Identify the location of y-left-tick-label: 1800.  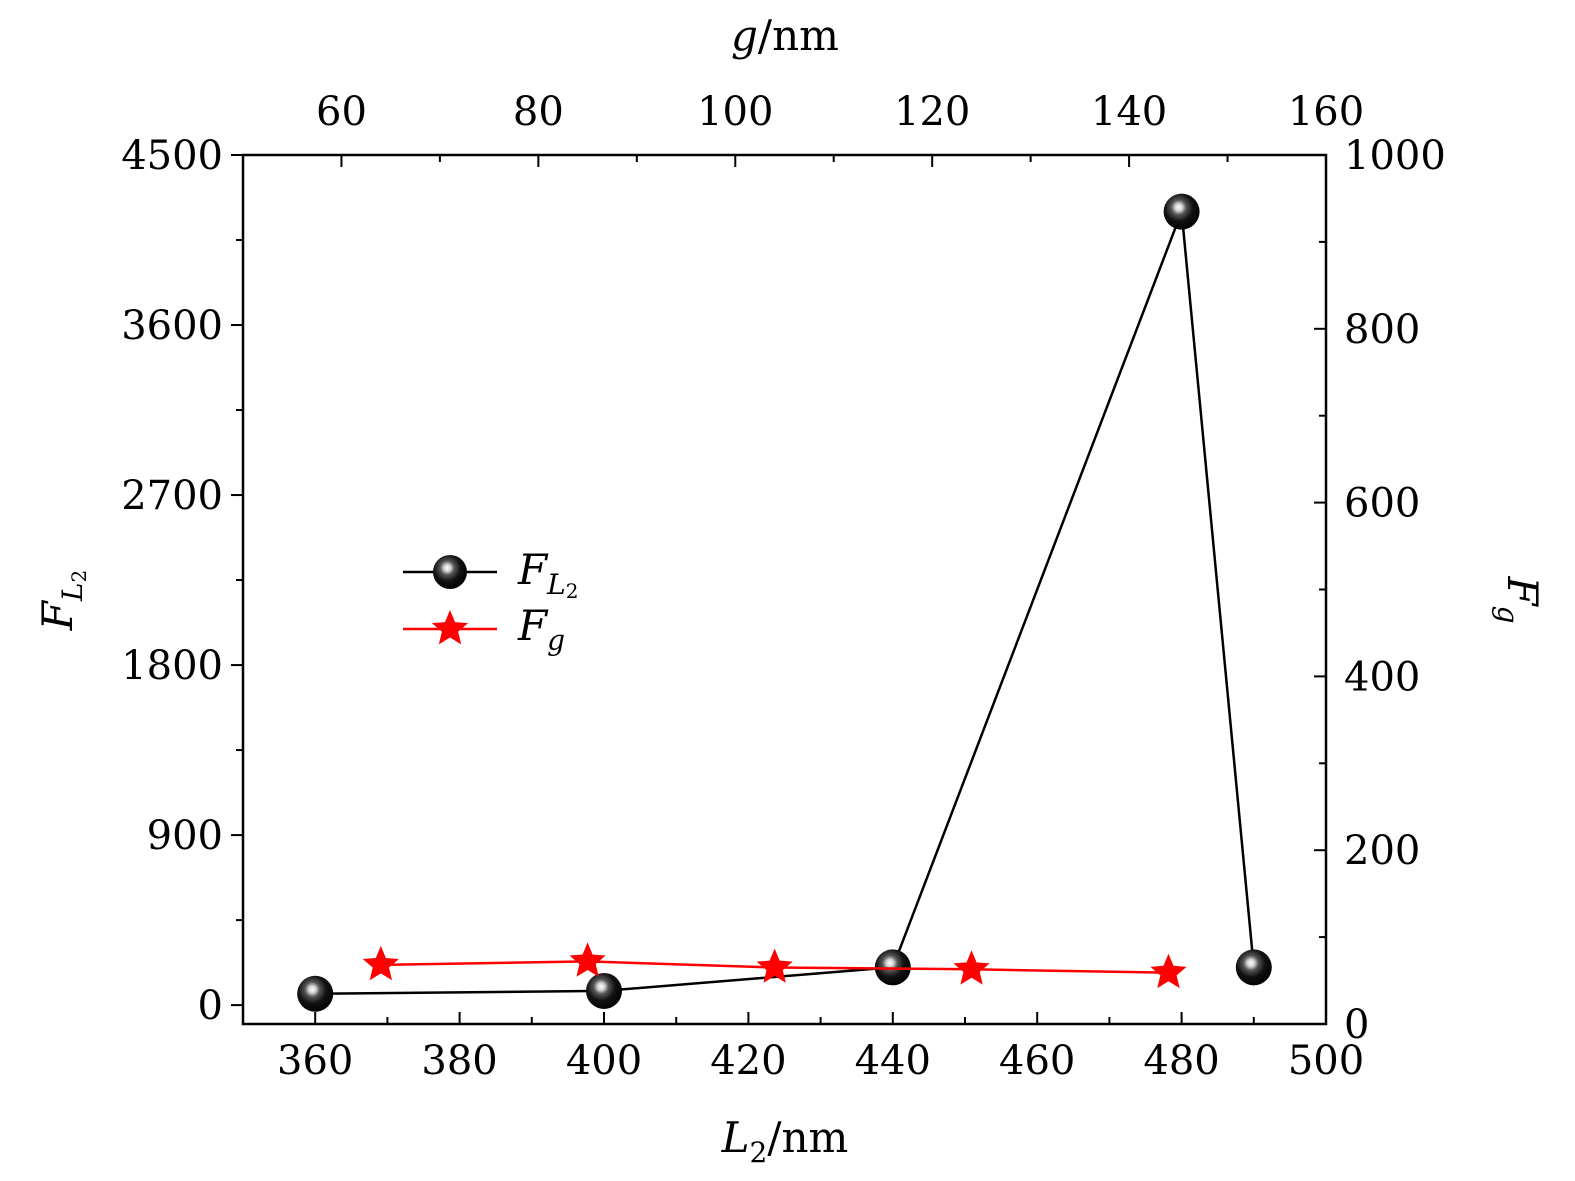
(172, 666).